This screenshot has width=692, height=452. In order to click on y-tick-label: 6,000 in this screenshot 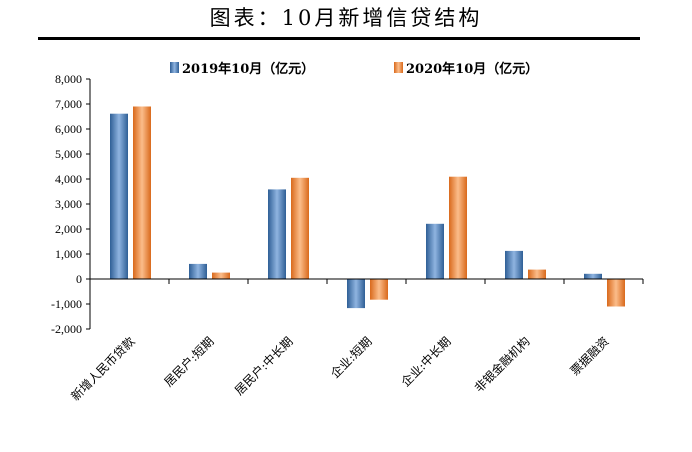, I will do `click(68, 129)`.